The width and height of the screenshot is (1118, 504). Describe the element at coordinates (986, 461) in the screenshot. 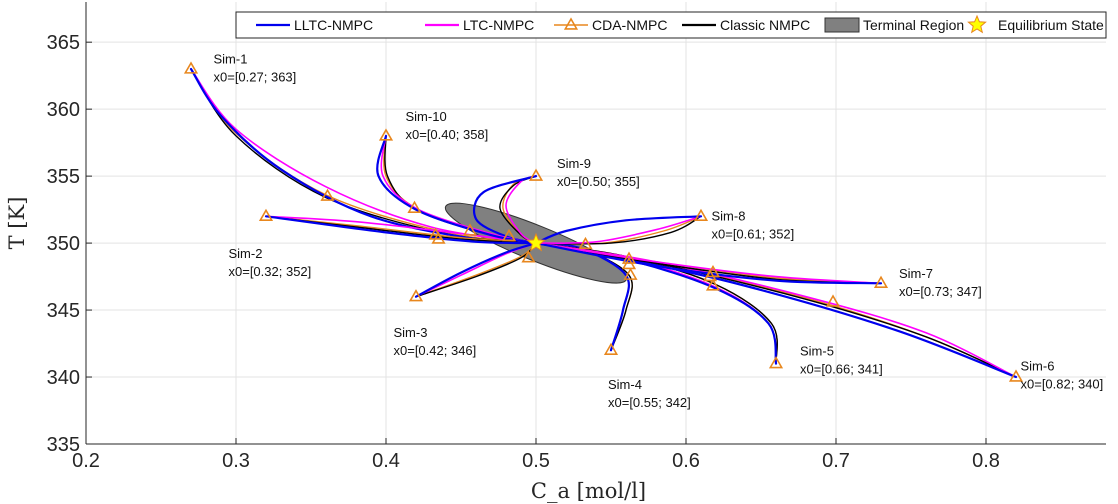

I see `x-tick-label: 0.8` at that location.